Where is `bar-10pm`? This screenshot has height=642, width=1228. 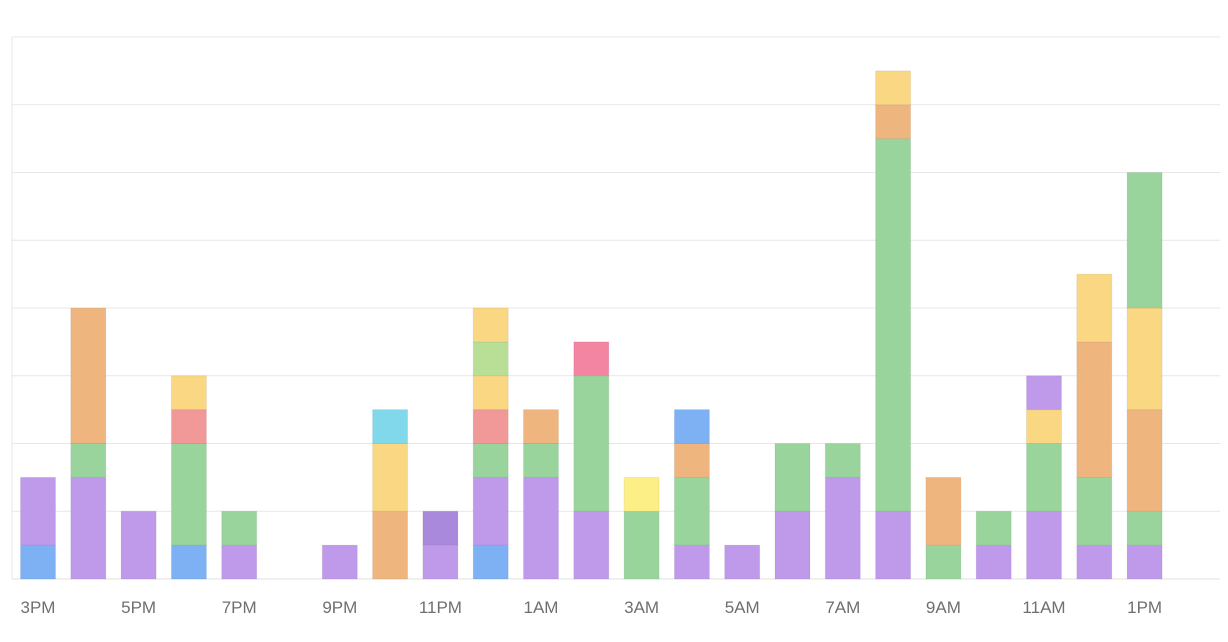
bar-10pm is located at coordinates (390, 494).